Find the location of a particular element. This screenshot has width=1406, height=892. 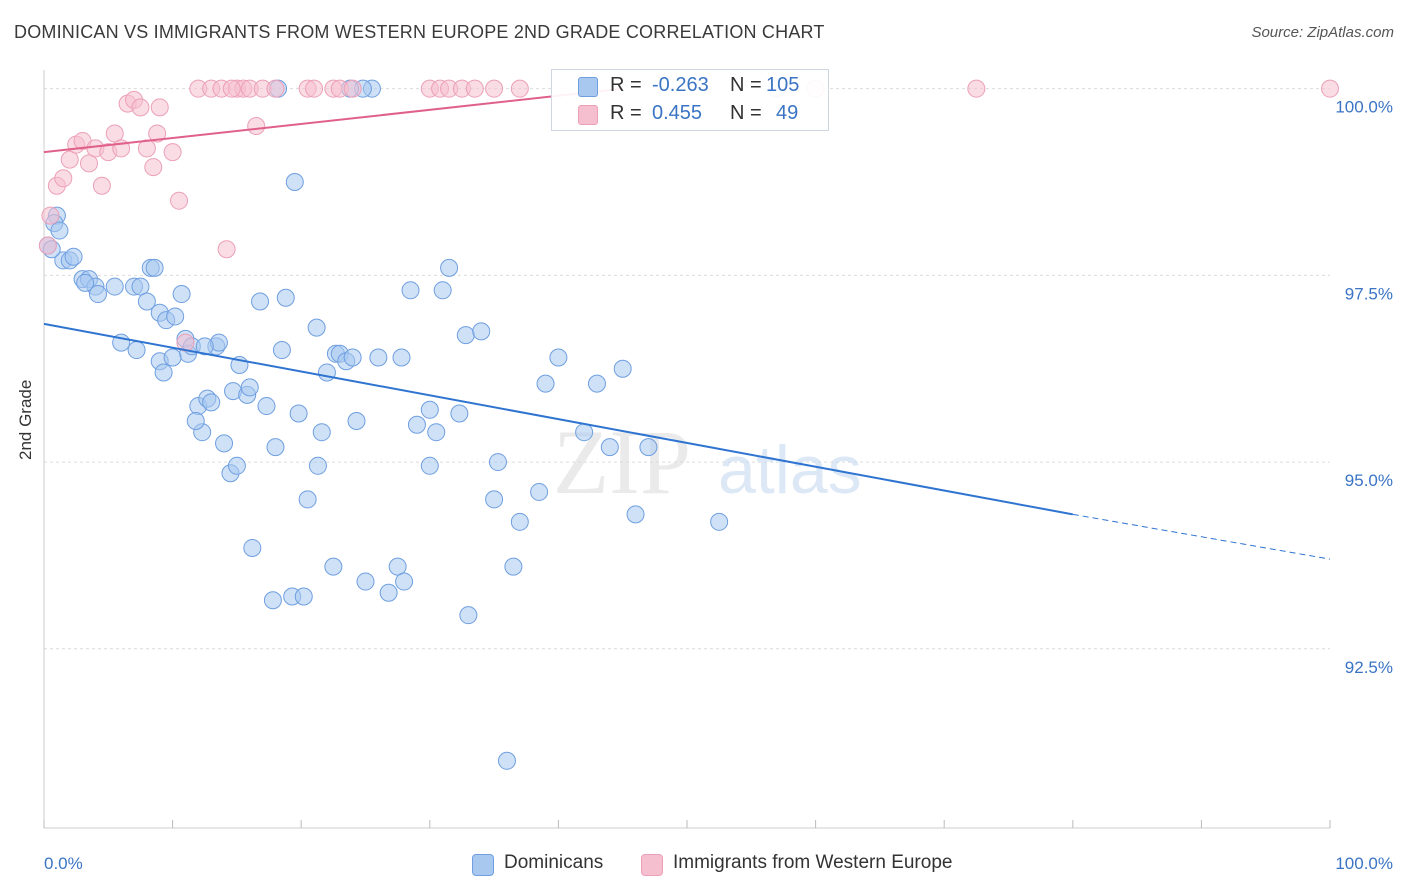

watermark-zip: ZIP is located at coordinates (622, 462).